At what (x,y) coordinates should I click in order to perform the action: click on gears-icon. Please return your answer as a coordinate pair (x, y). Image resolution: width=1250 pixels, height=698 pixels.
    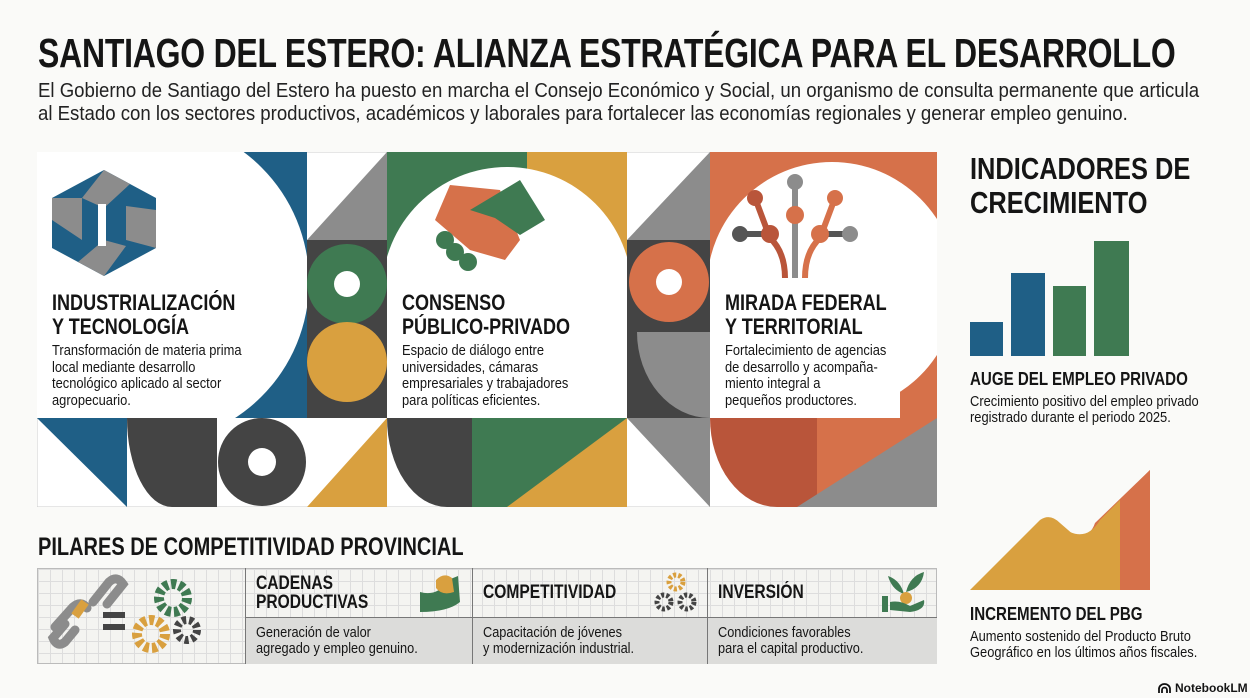
    Looking at the image, I should click on (675, 592).